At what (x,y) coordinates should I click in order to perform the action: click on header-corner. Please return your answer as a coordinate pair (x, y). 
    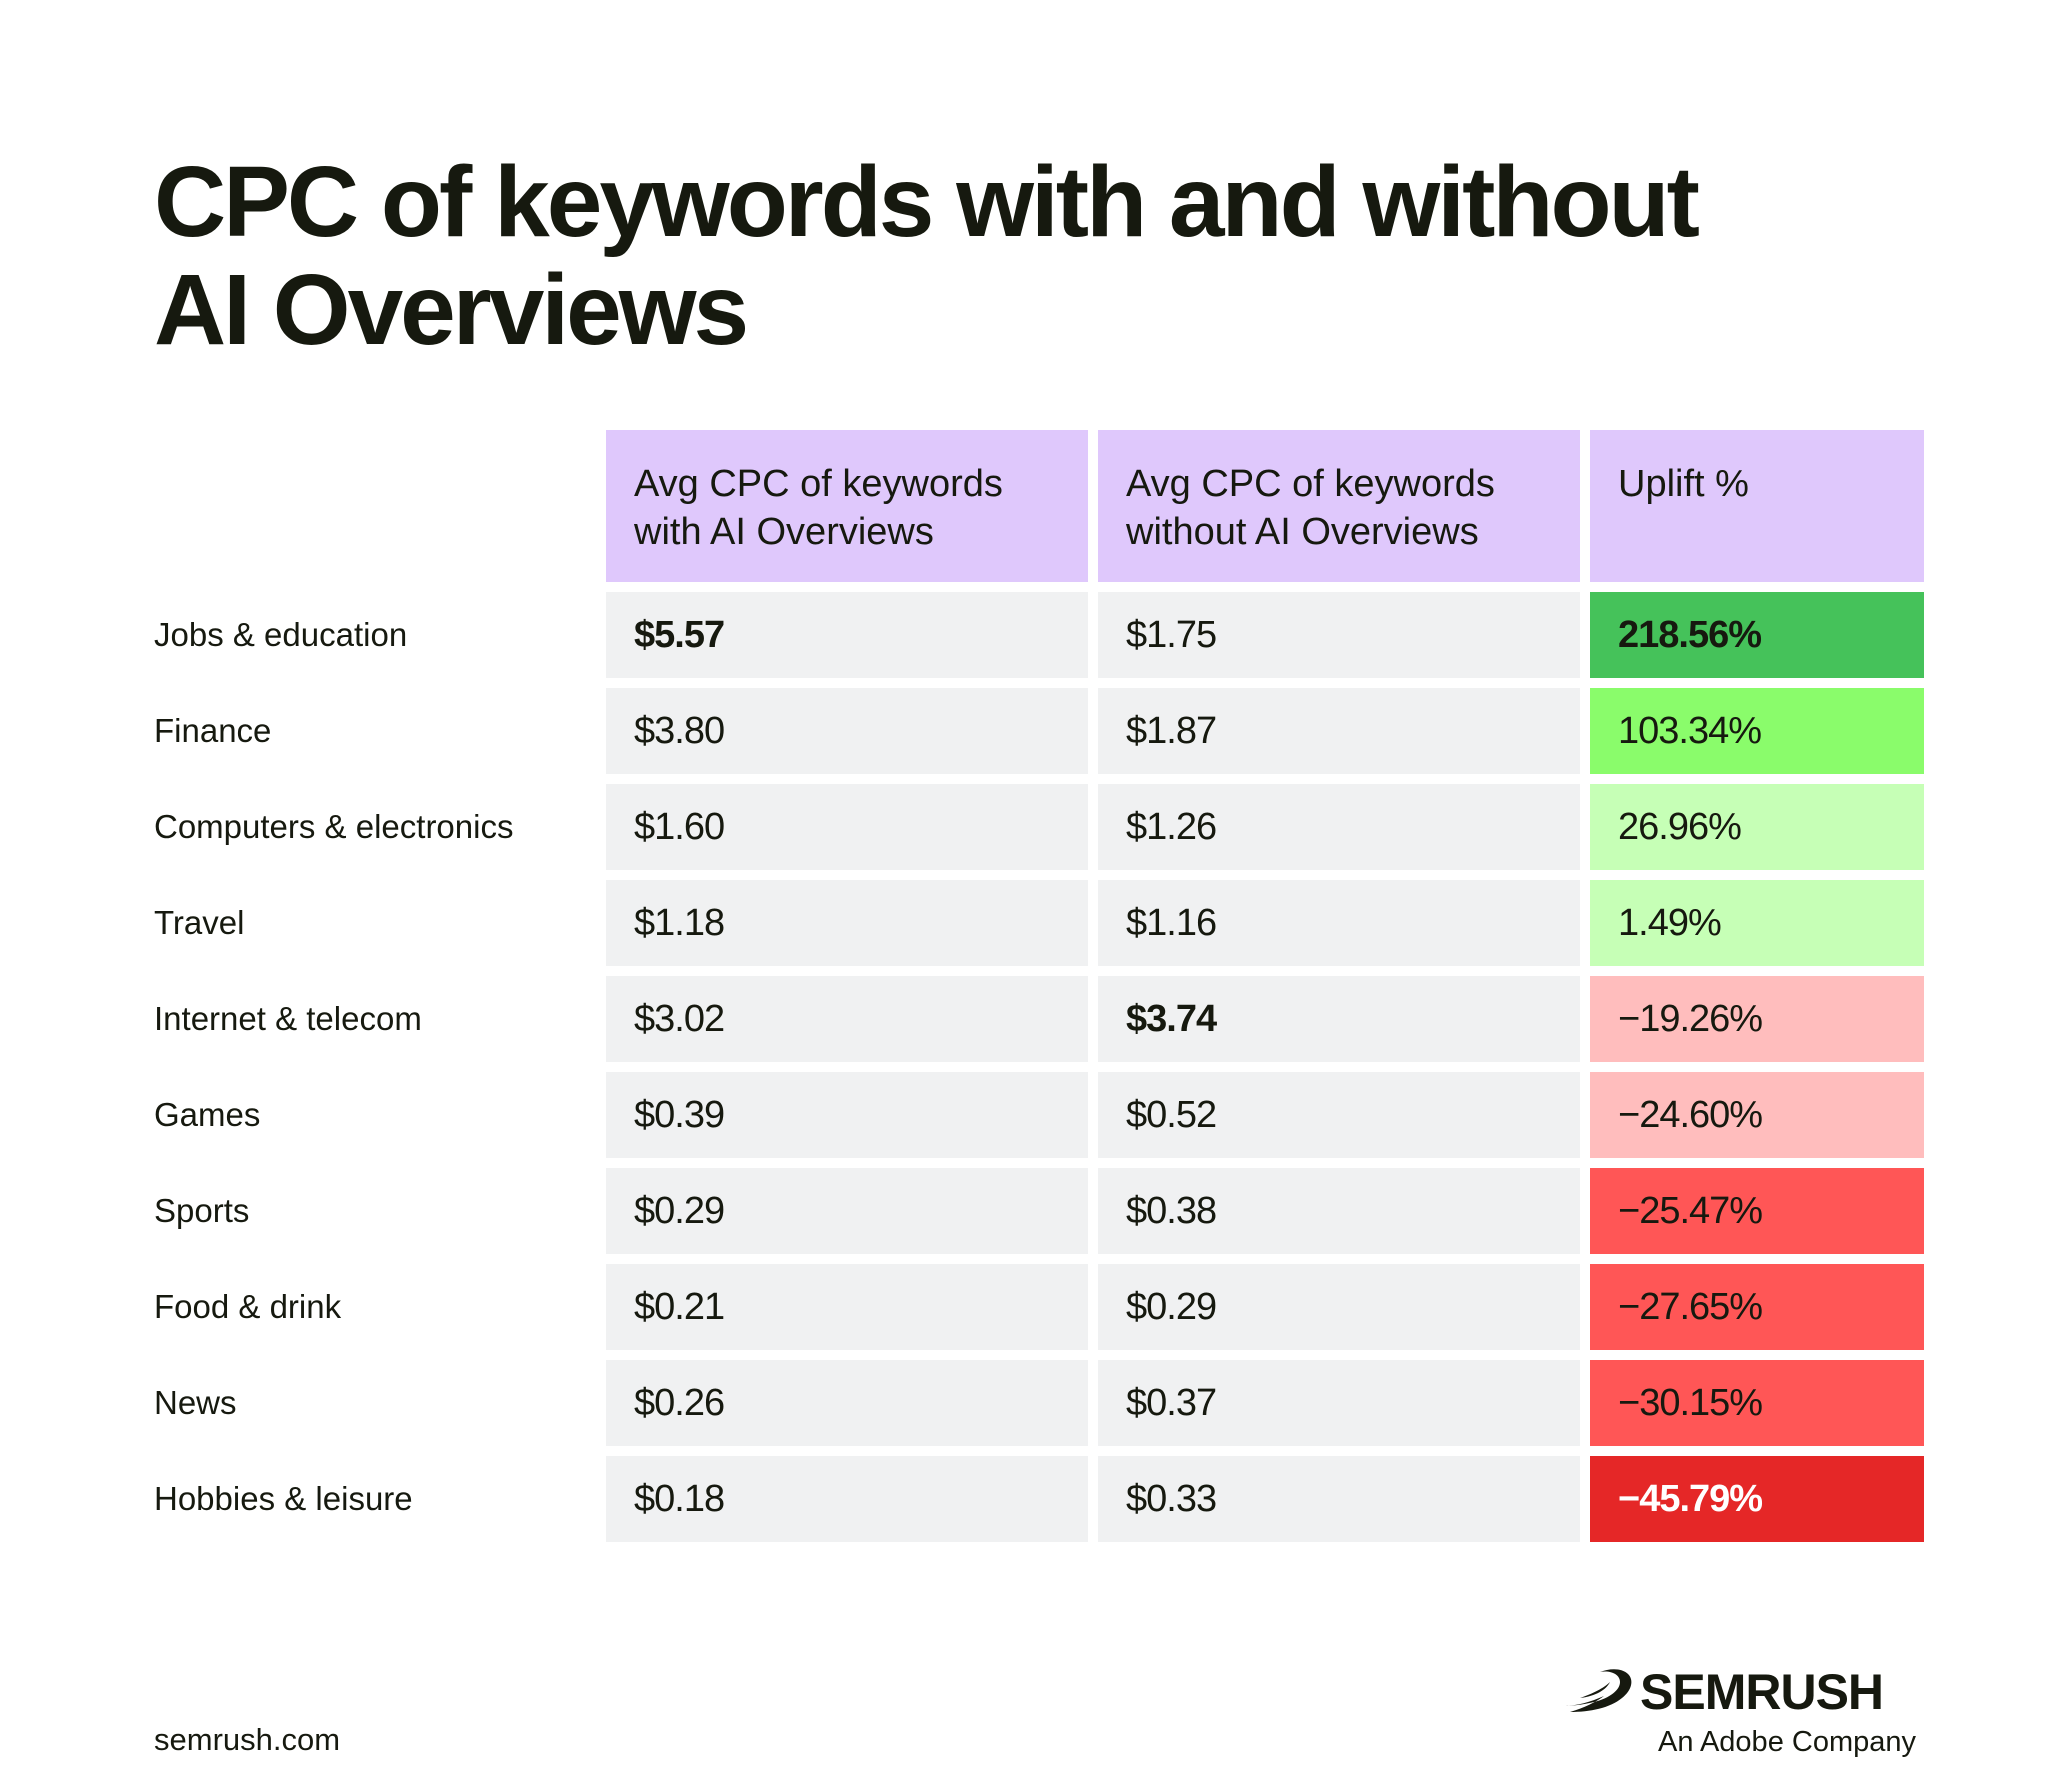
    Looking at the image, I should click on (375, 506).